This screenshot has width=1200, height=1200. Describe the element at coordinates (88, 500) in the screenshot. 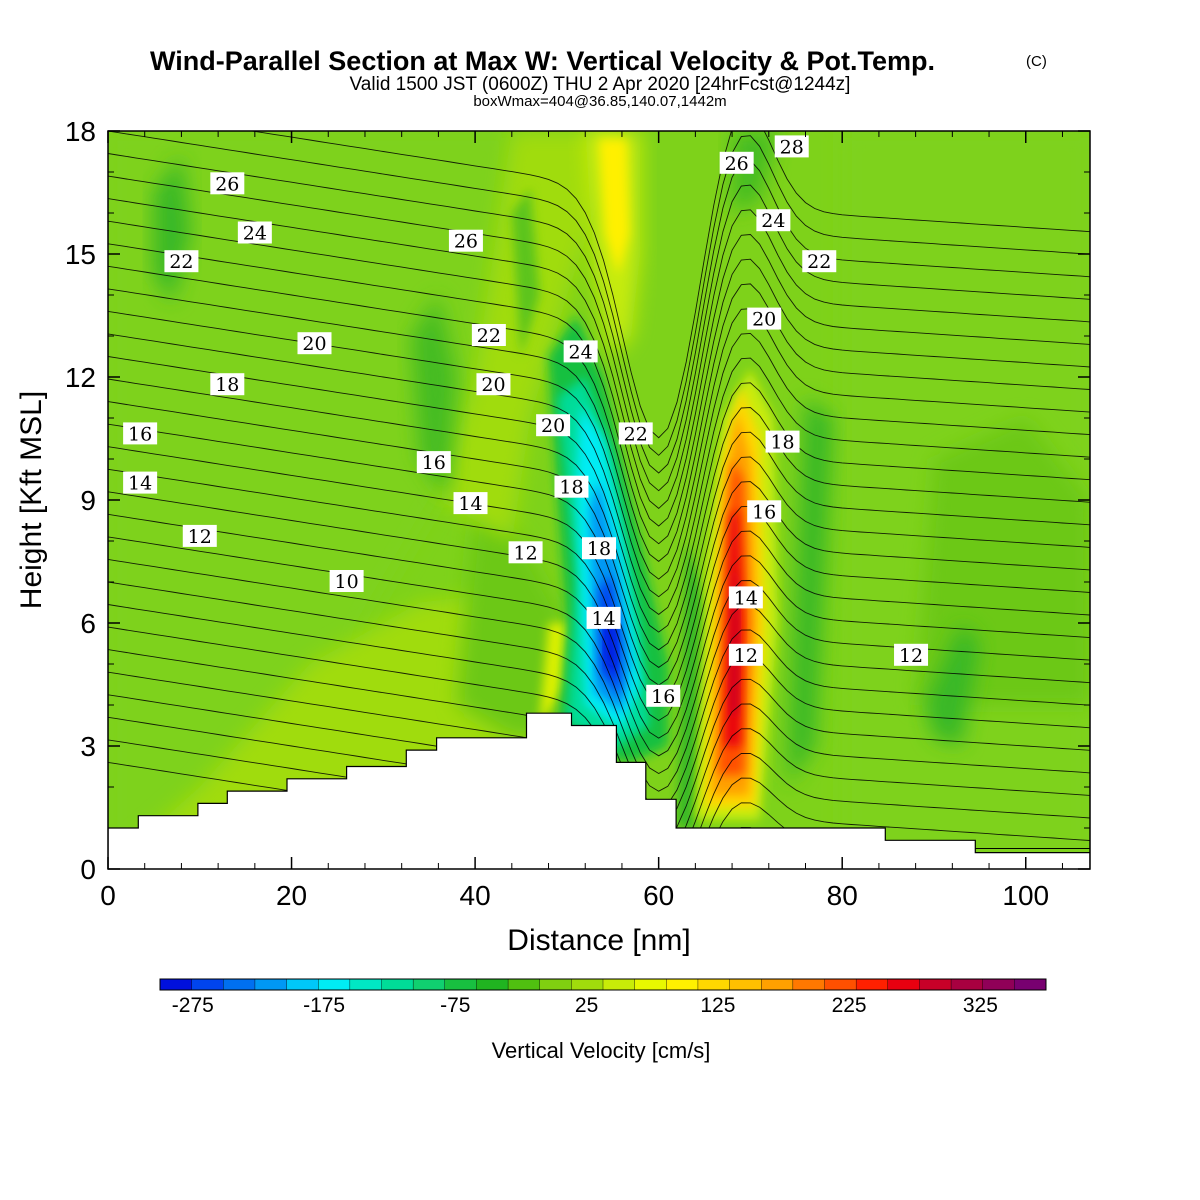

I see `y-tick-label: 9` at that location.